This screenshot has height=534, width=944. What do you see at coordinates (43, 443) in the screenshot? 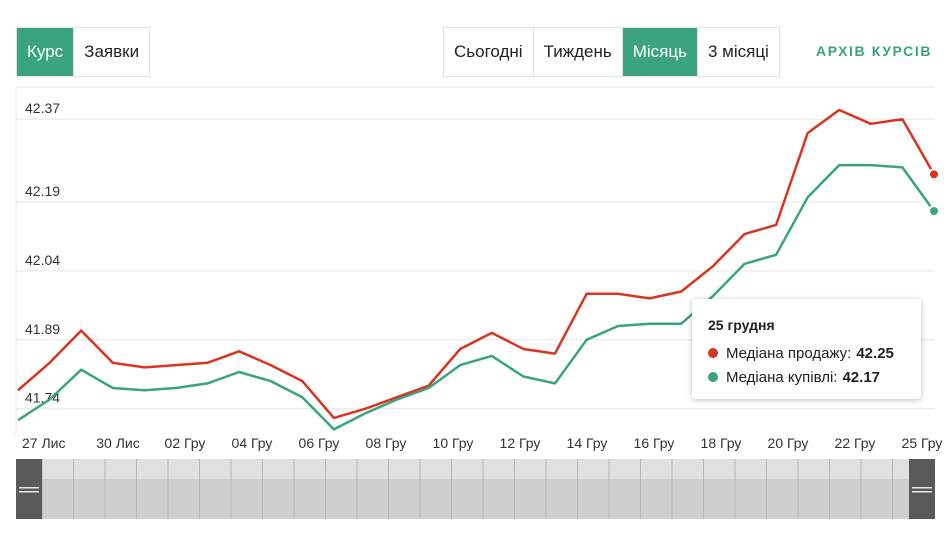
I see `x-tick-label: 27 Лис` at bounding box center [43, 443].